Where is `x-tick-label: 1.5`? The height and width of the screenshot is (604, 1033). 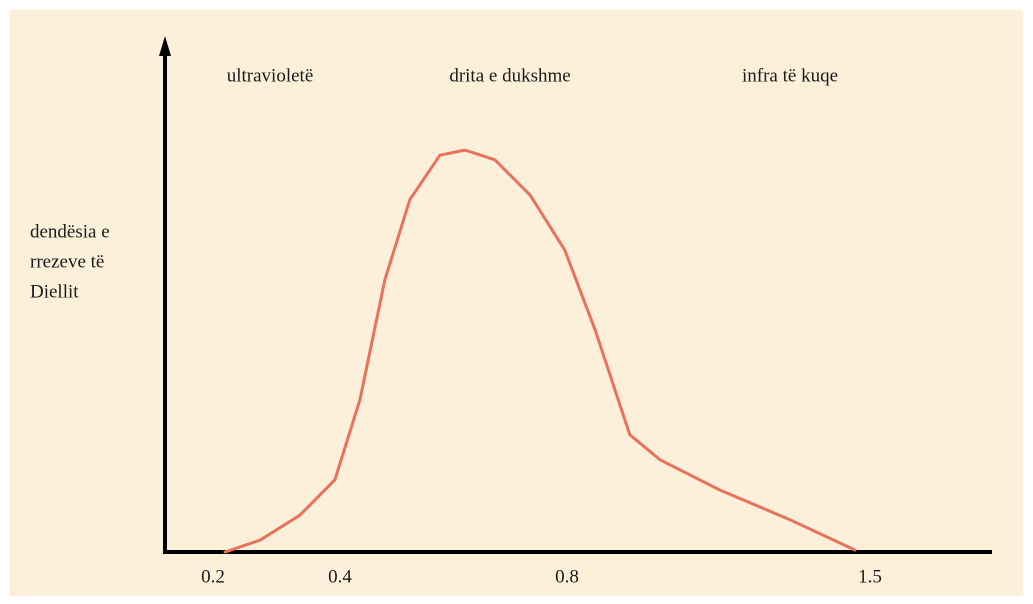
x-tick-label: 1.5 is located at coordinates (870, 576).